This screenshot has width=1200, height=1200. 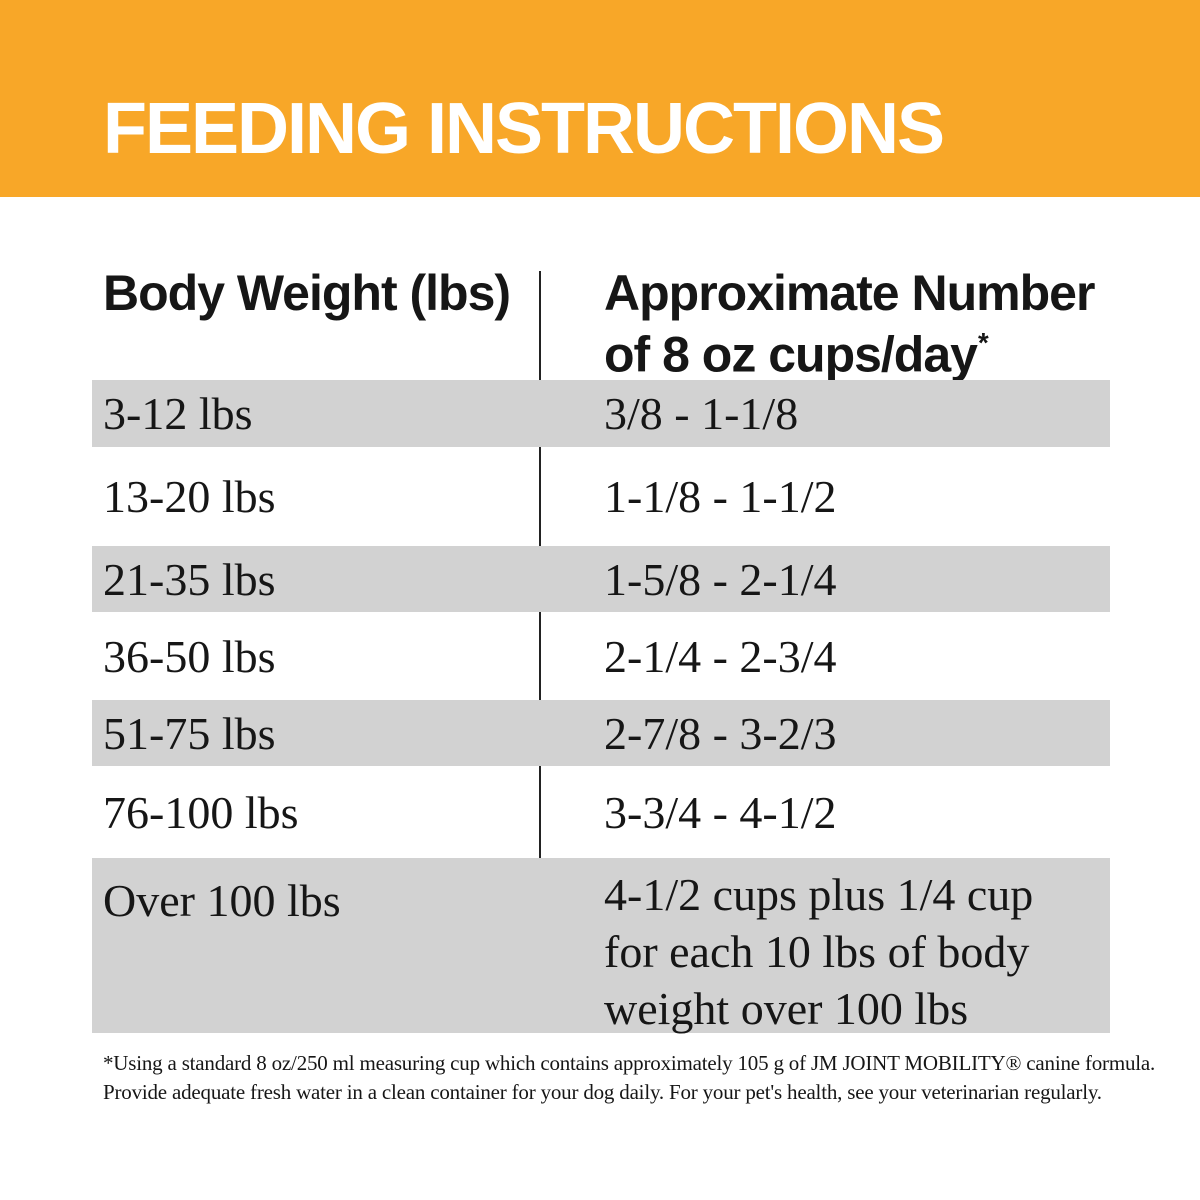 What do you see at coordinates (189, 496) in the screenshot?
I see `weight-cell: 13-20 lbs` at bounding box center [189, 496].